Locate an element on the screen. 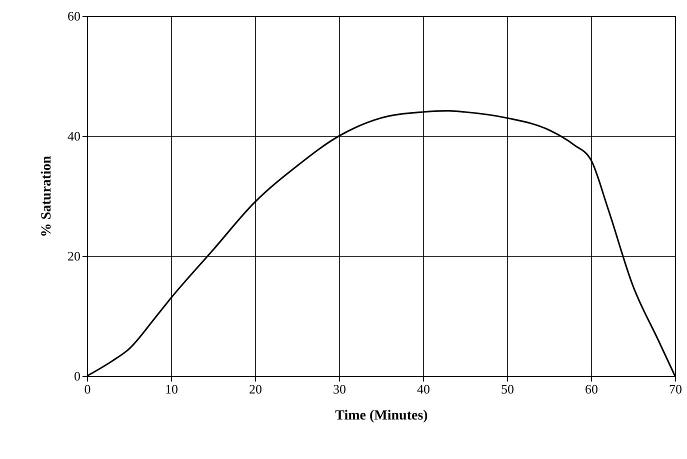  x-tick-label: 60 is located at coordinates (591, 389).